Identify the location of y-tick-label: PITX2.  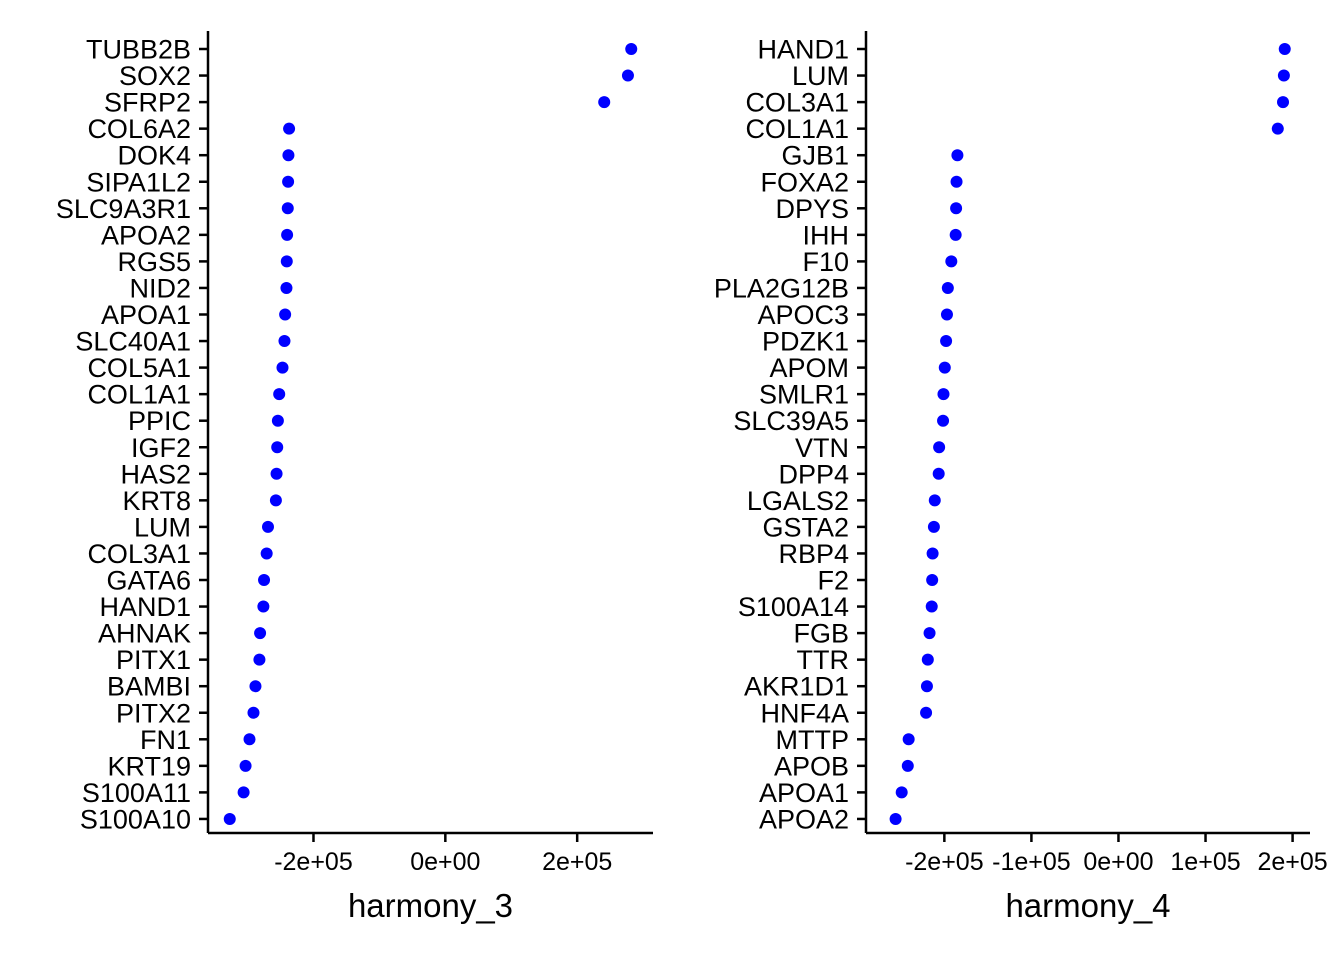
(153, 713).